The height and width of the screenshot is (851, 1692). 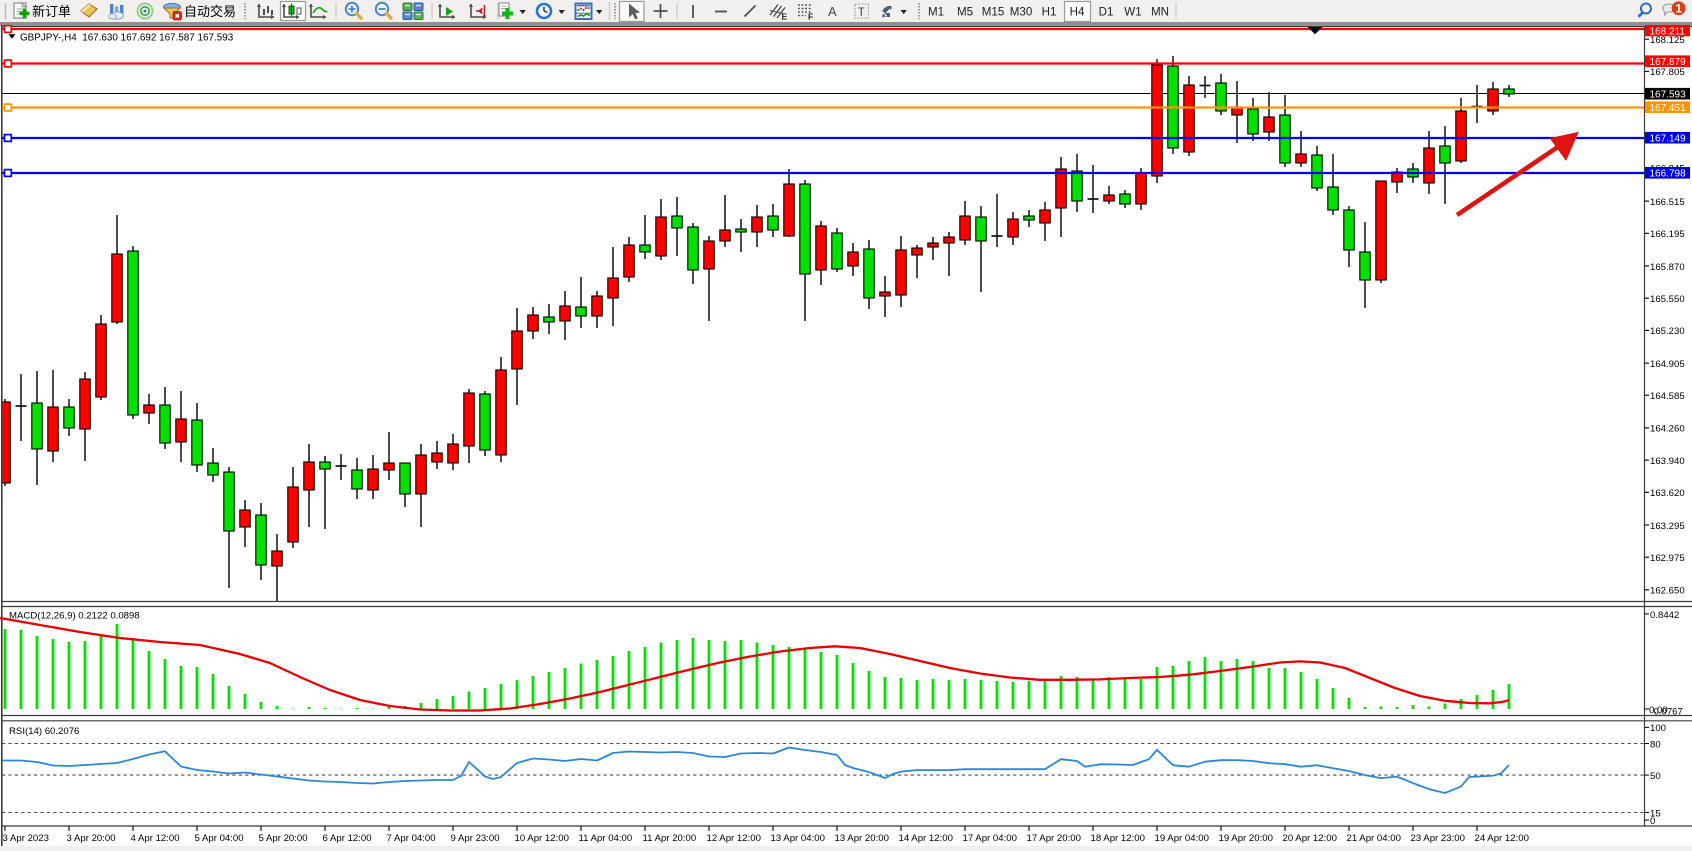 What do you see at coordinates (993, 12) in the screenshot?
I see `svg-text: M15` at bounding box center [993, 12].